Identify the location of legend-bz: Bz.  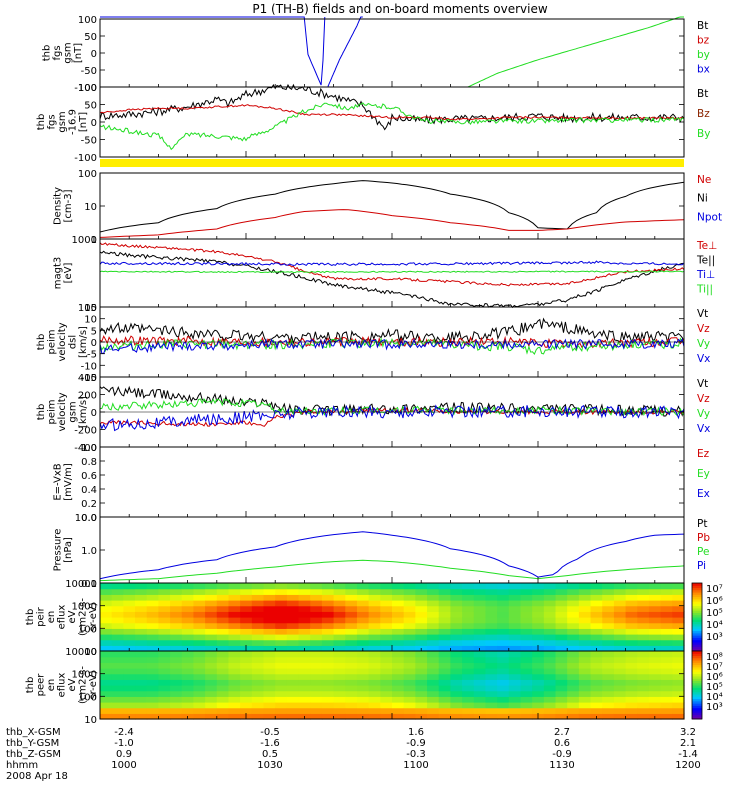
(703, 114).